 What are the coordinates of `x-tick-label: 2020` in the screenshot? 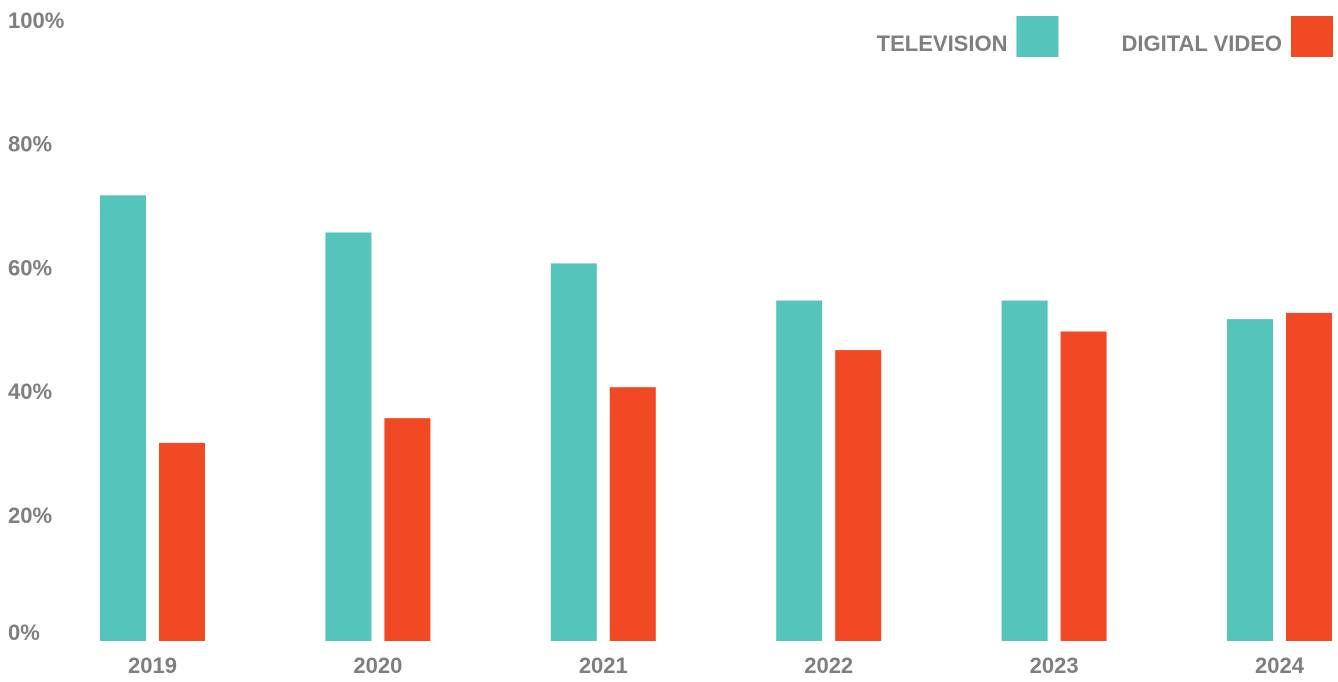 It's located at (377, 665).